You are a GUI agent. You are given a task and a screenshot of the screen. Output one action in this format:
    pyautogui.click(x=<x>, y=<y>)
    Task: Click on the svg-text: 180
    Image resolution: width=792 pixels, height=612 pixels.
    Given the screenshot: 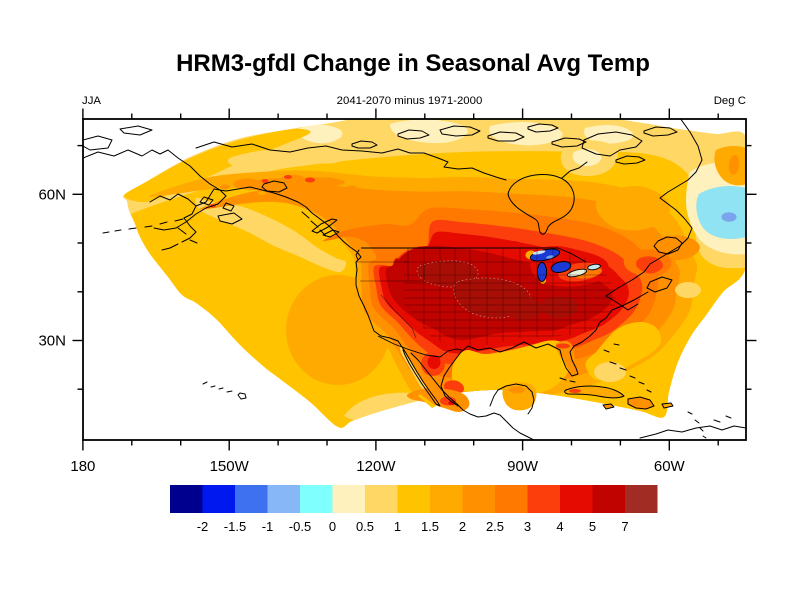 What is the action you would take?
    pyautogui.click(x=82, y=466)
    